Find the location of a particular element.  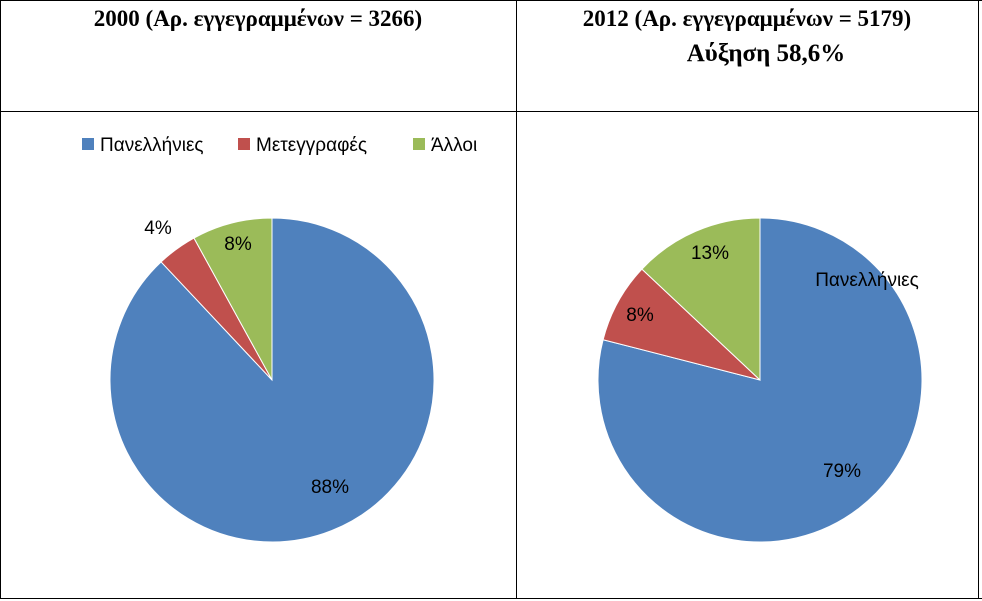

pie2-data-label-1: 8% is located at coordinates (640, 315).